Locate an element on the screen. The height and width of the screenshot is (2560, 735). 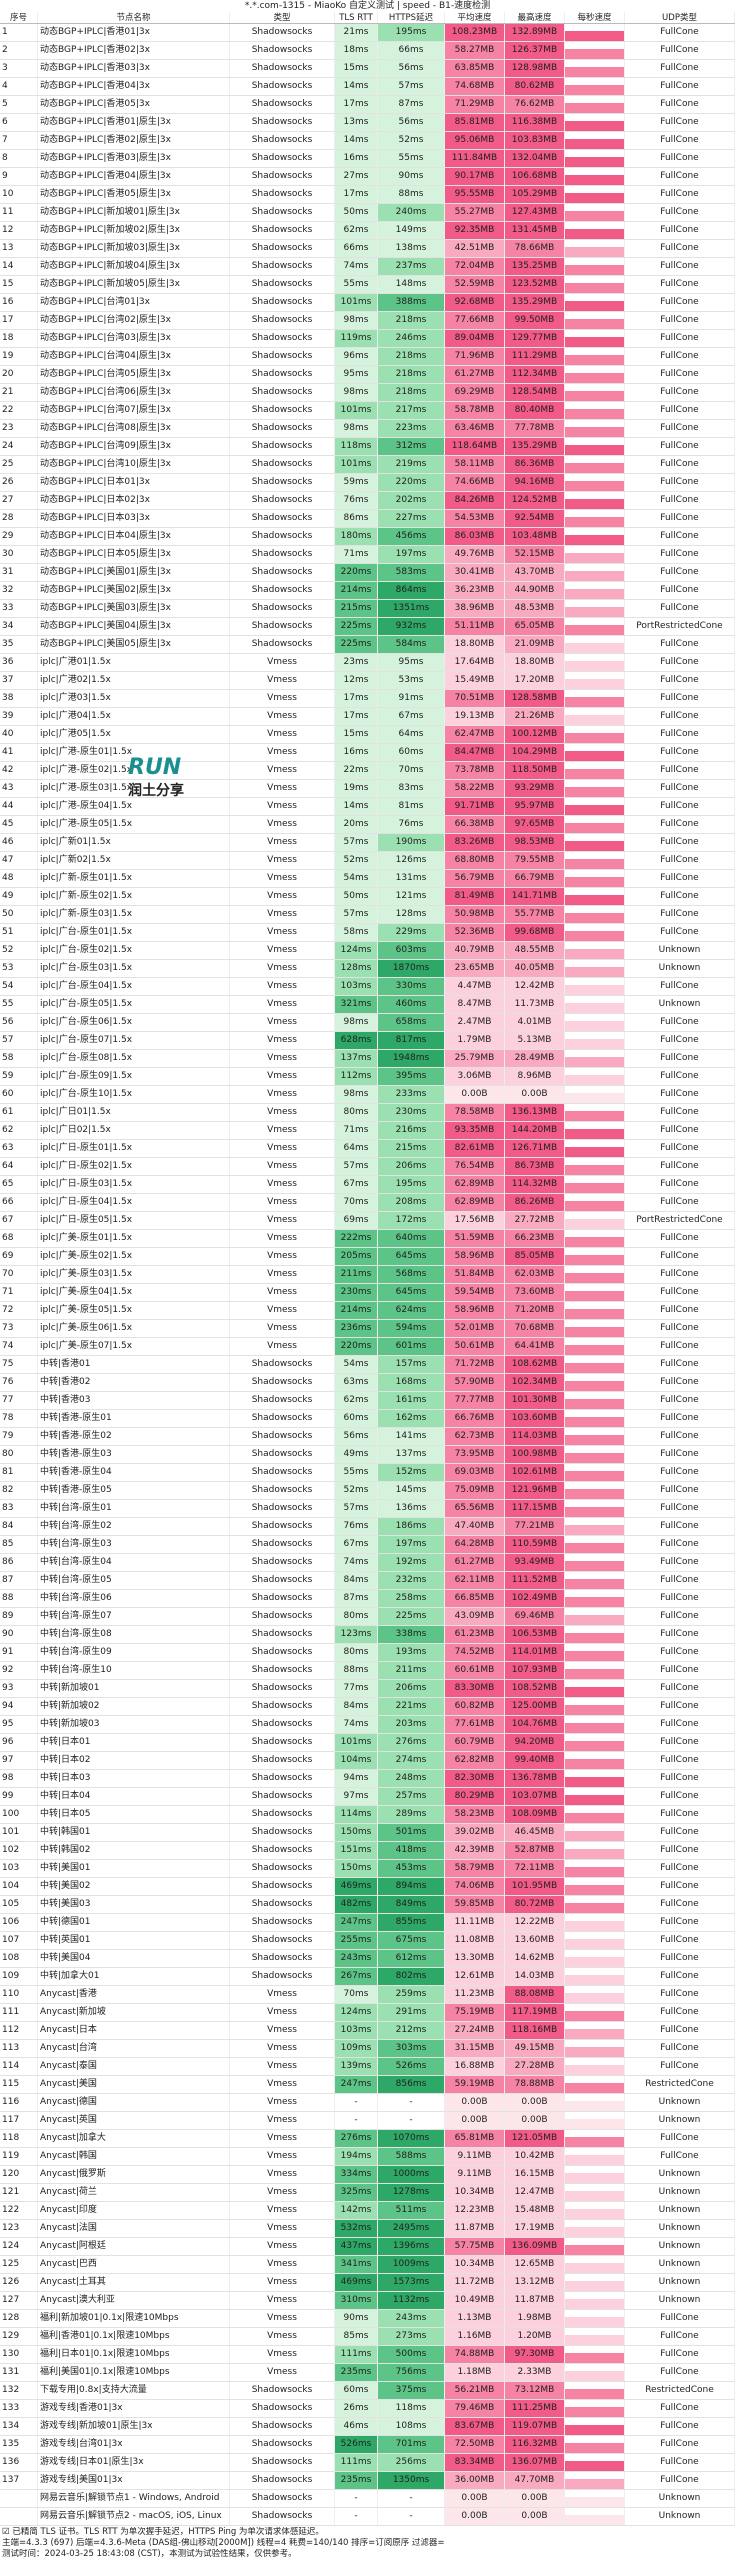
max-speed: 46.45MB is located at coordinates (535, 1832).